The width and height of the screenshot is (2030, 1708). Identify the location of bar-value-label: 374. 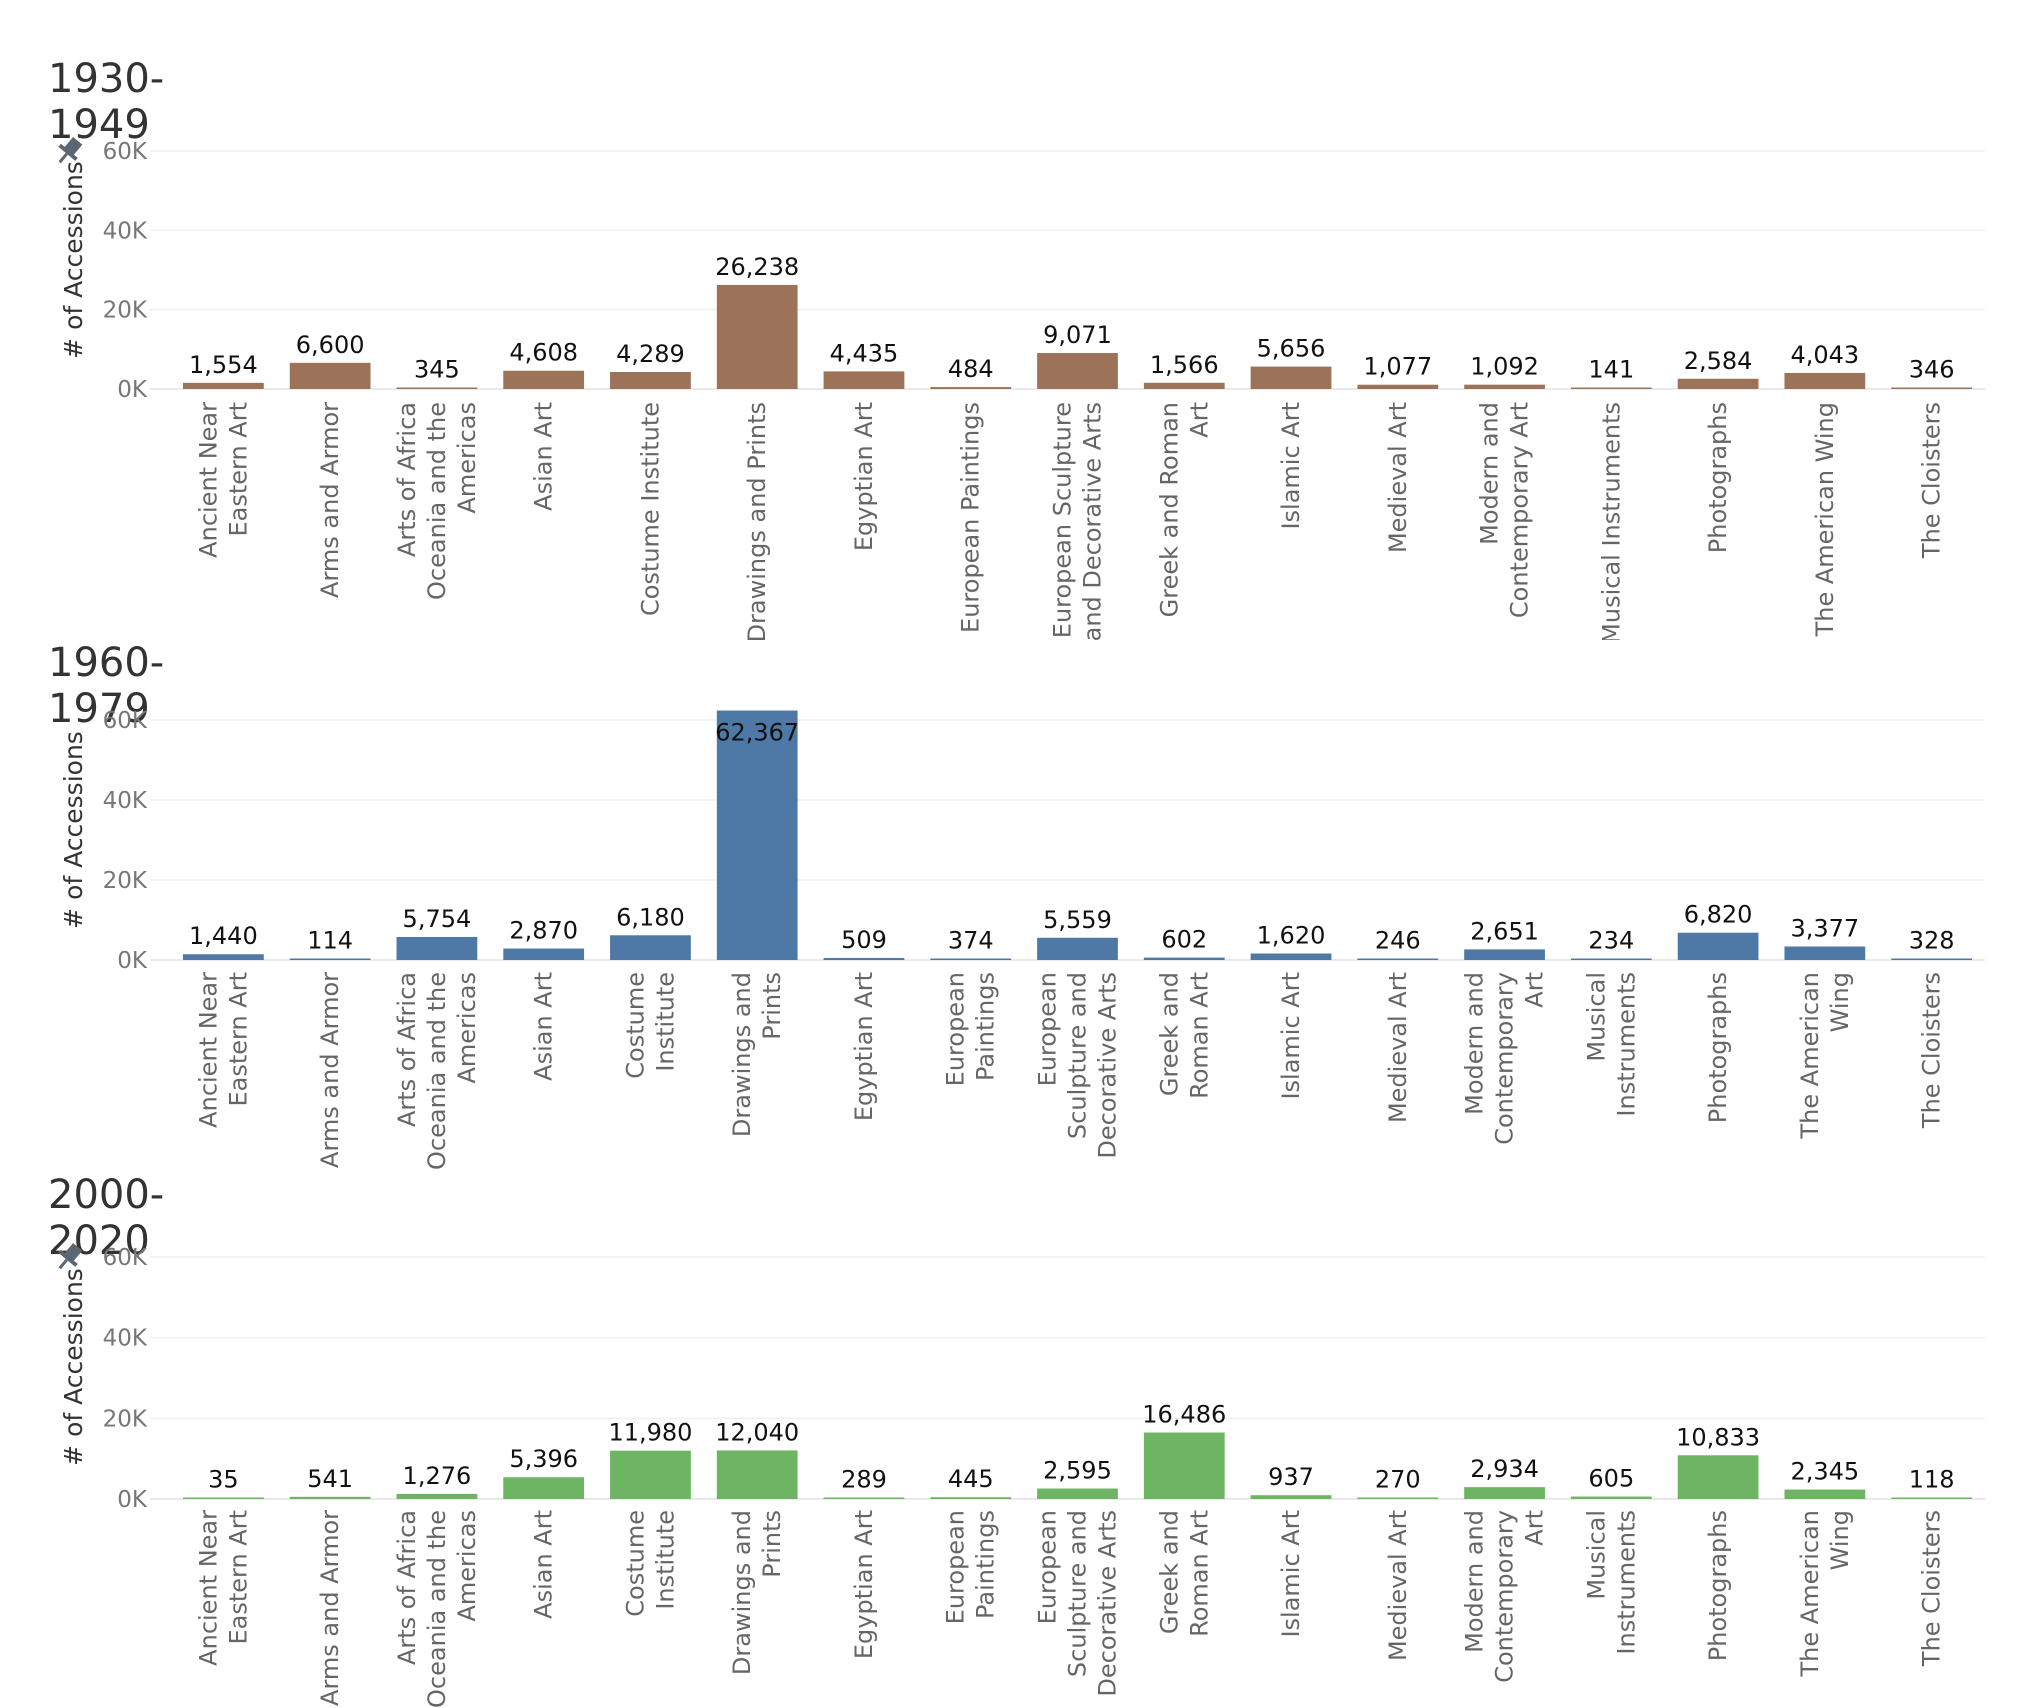
(971, 941).